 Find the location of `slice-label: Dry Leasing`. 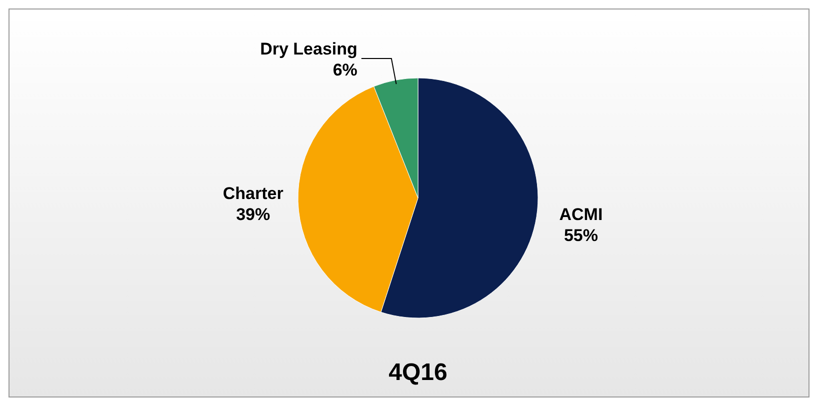

slice-label: Dry Leasing is located at coordinates (309, 49).